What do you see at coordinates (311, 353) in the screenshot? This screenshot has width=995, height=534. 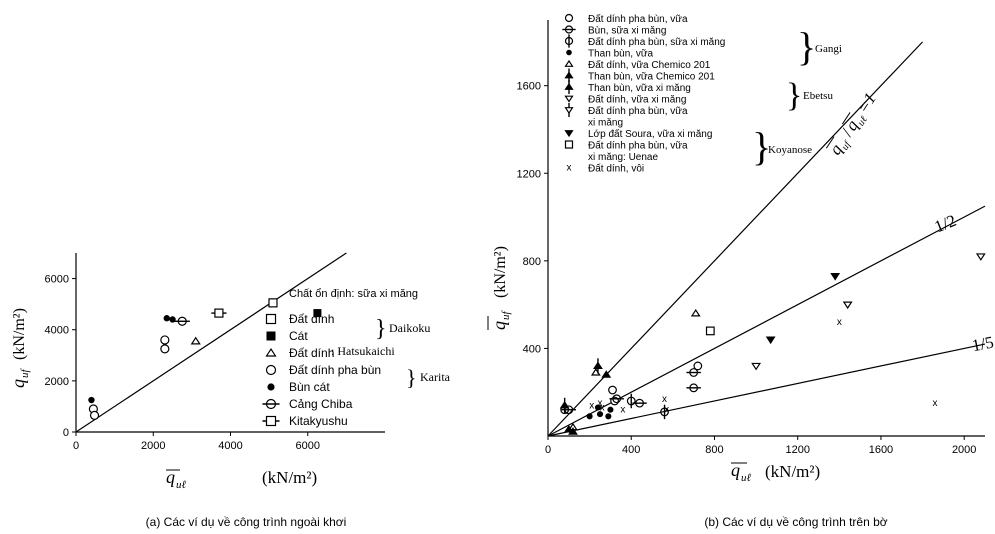 I see `legend-label: Đất dính` at bounding box center [311, 353].